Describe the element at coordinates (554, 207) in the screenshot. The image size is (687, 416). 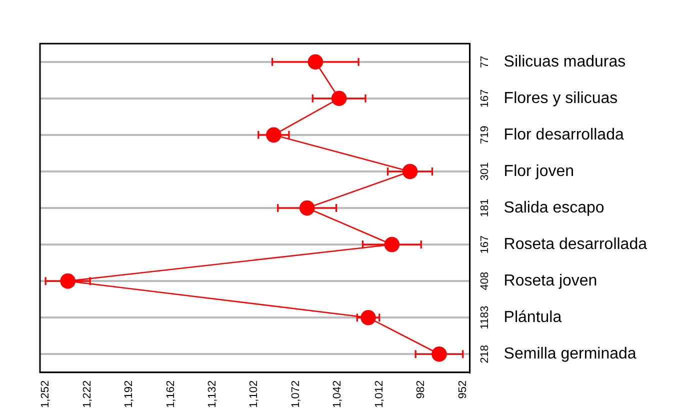
I see `y-tick-label: Salida escapo` at that location.